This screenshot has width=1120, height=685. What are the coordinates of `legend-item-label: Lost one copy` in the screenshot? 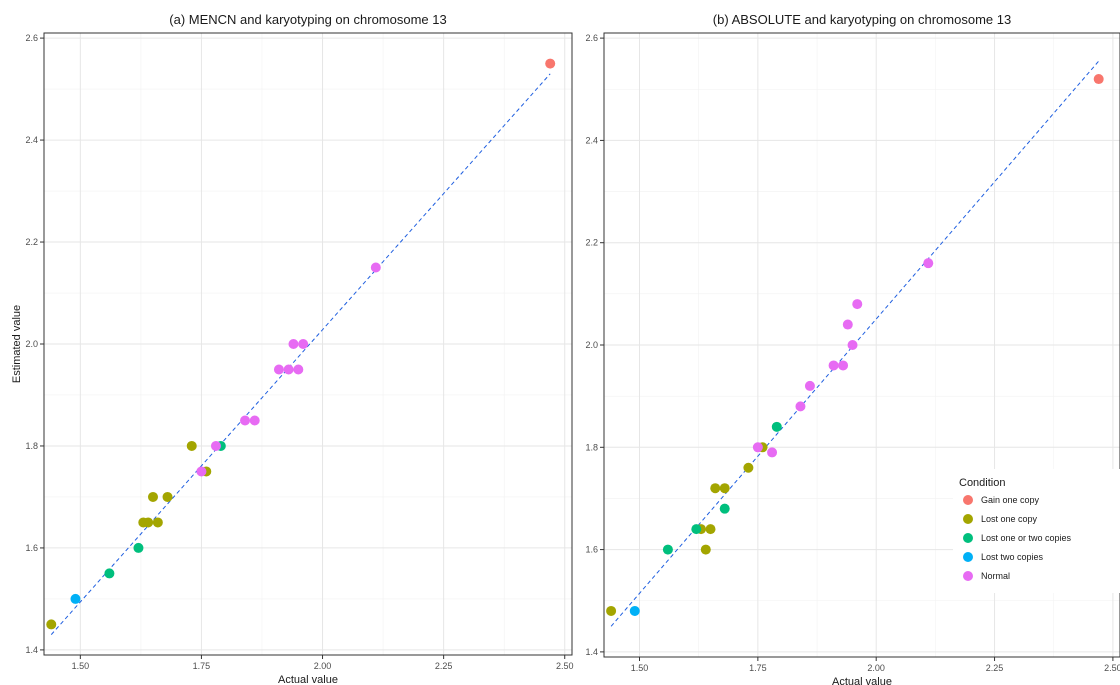 It's located at (1009, 519).